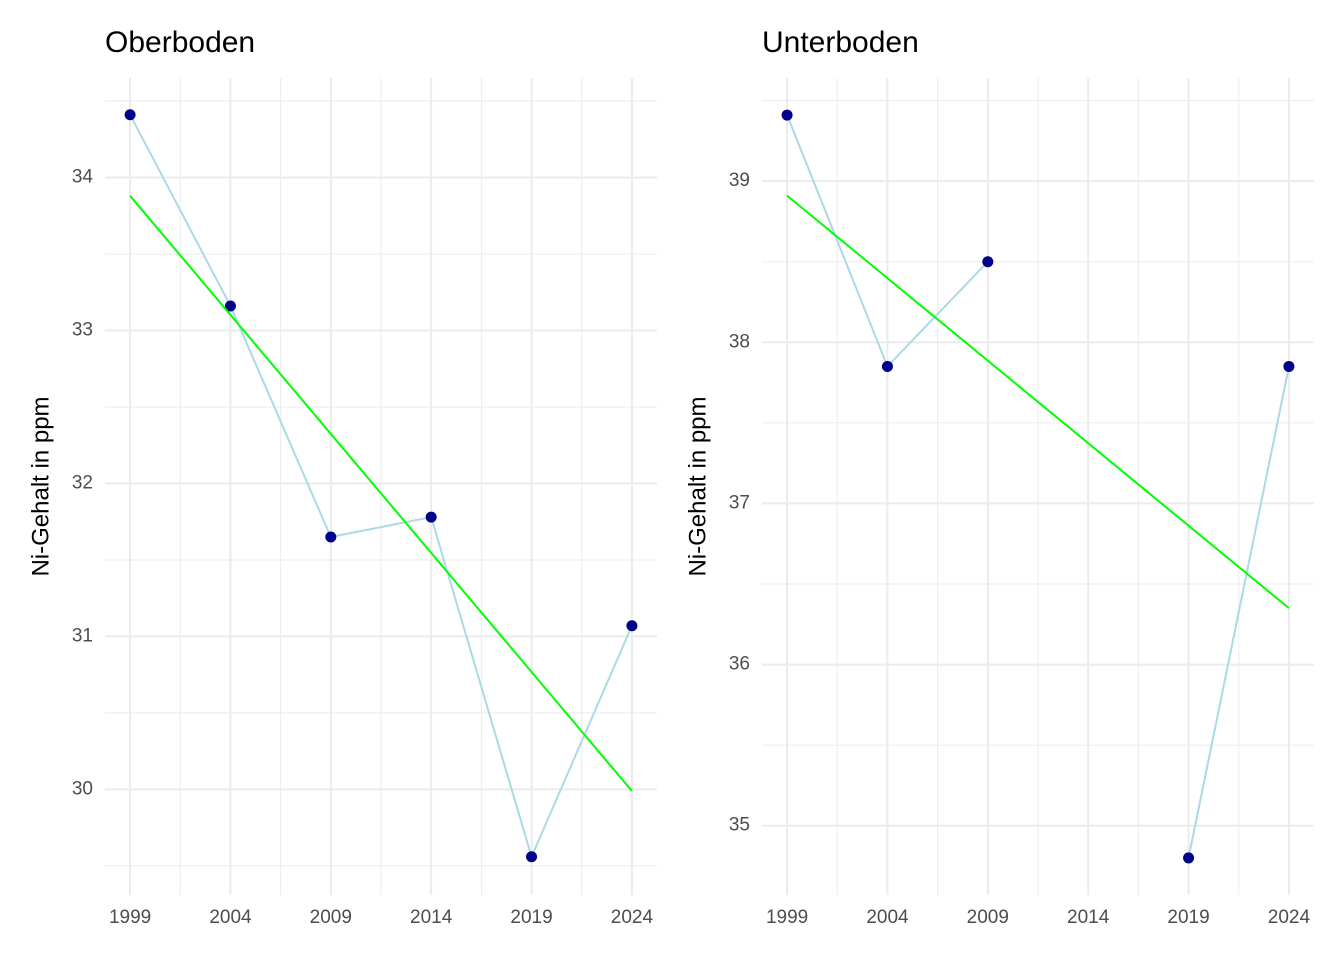 This screenshot has height=960, width=1344. I want to click on y-tick-label: 35, so click(739, 825).